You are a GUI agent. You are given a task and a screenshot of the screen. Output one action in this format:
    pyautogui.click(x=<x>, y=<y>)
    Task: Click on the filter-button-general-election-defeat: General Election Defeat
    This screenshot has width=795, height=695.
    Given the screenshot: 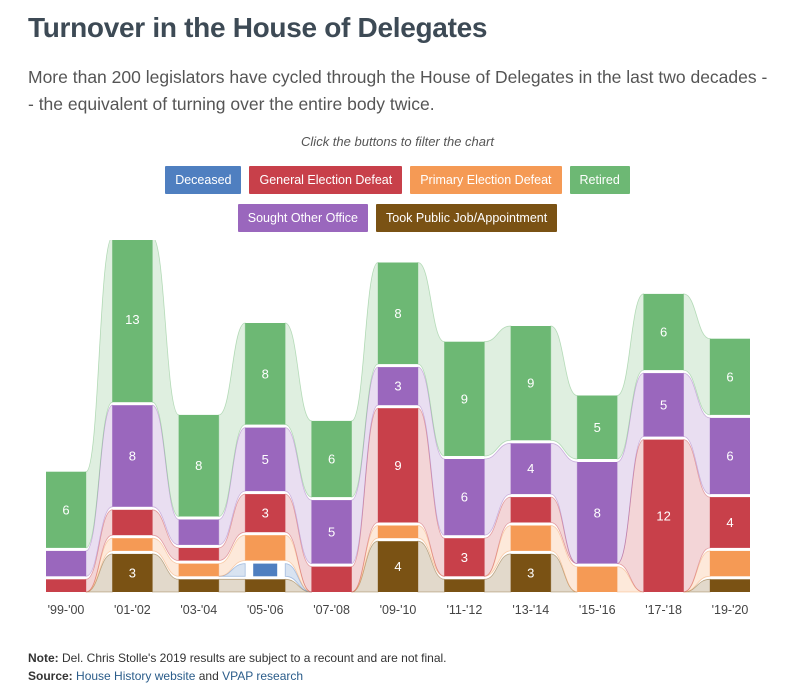 What is the action you would take?
    pyautogui.click(x=326, y=180)
    